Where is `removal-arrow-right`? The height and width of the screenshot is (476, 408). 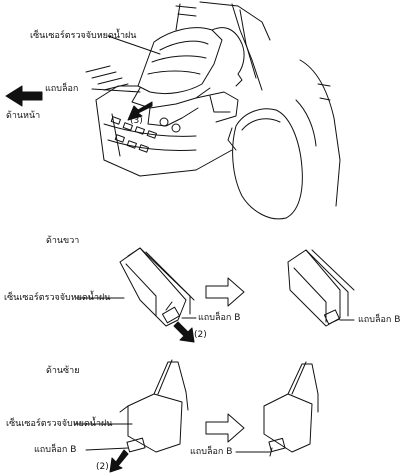
removal-arrow-right is located at coordinates (184, 332).